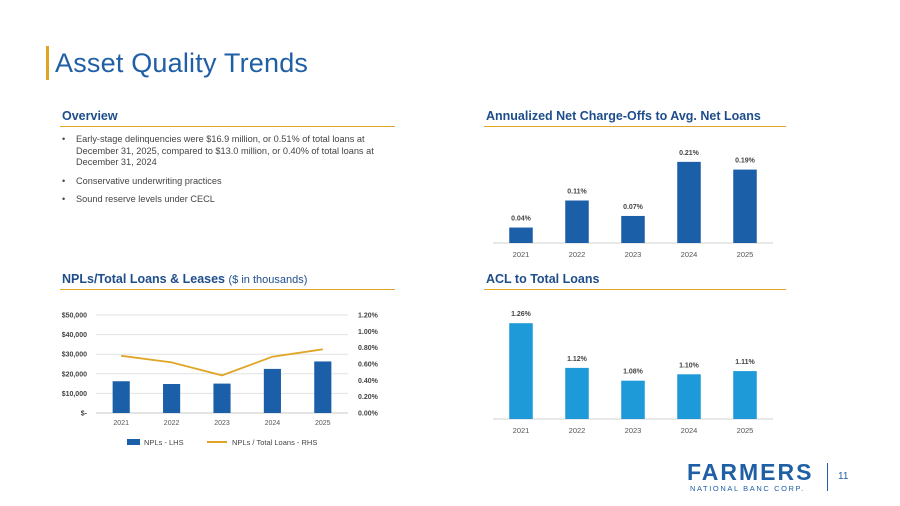 Image resolution: width=900 pixels, height=506 pixels. I want to click on acl-data-label: 1.10%, so click(689, 365).